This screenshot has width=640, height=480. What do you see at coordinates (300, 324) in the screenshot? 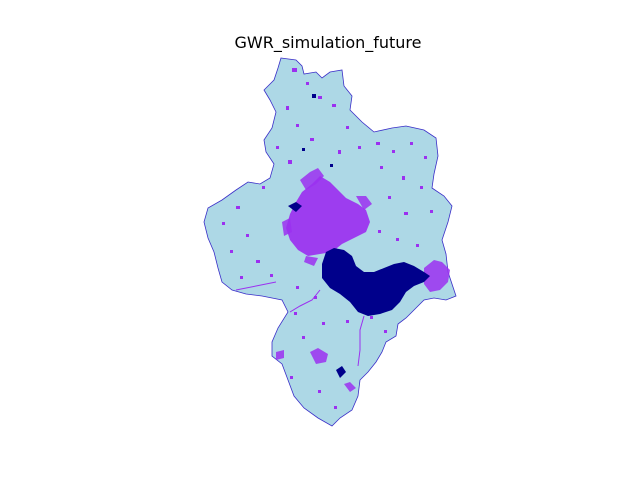
I see `rivers` at bounding box center [300, 324].